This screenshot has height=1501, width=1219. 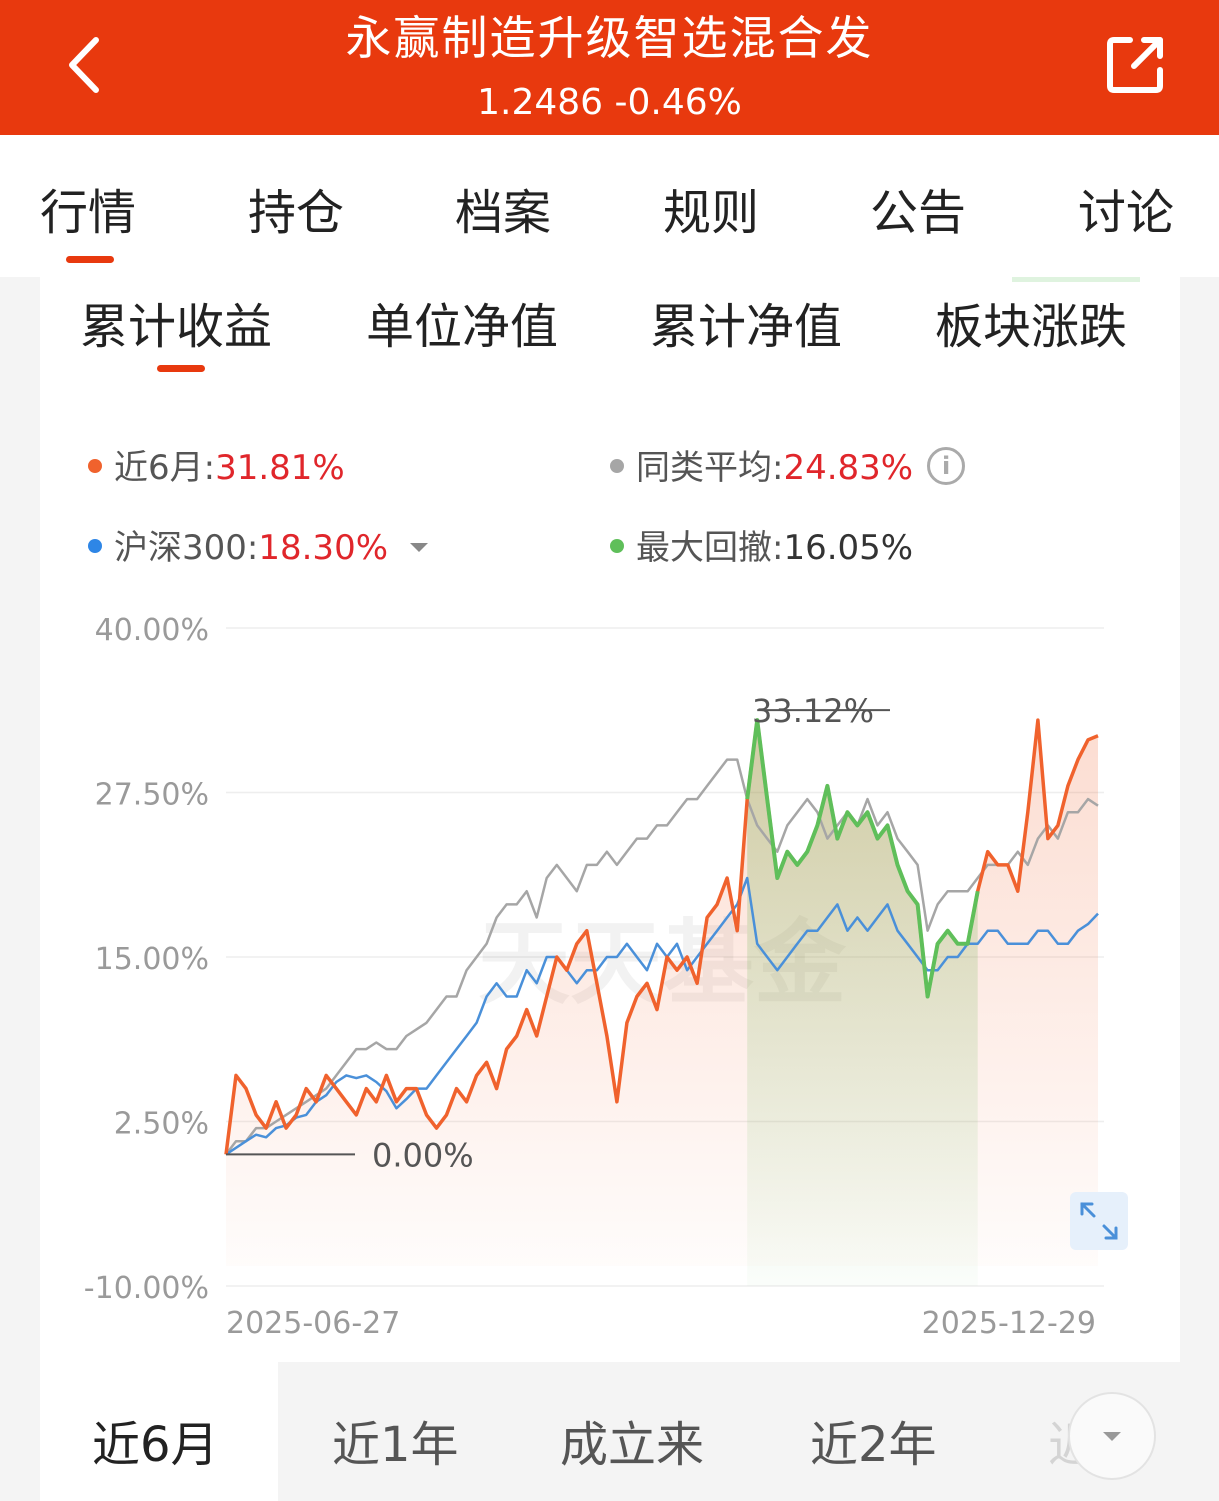 What do you see at coordinates (1031, 327) in the screenshot?
I see `subtab-sector-change: 板块涨跌` at bounding box center [1031, 327].